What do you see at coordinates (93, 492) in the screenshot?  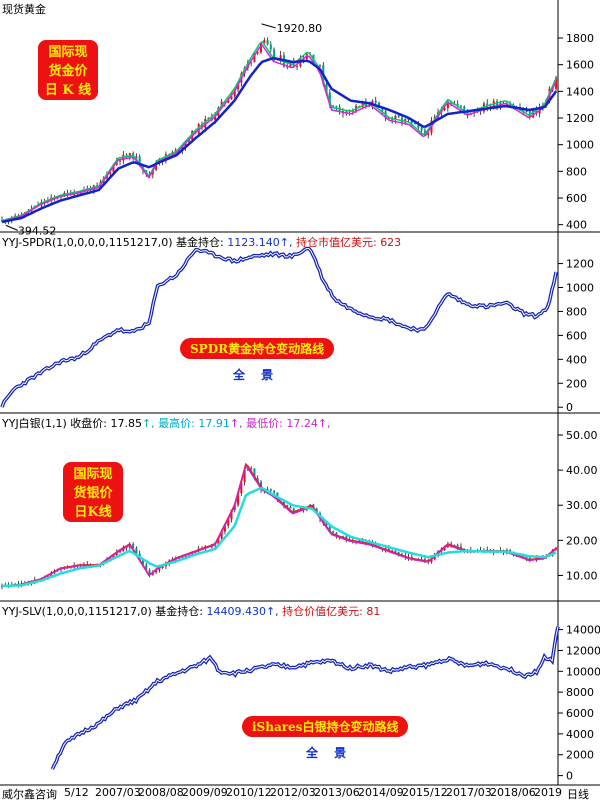 I see `silver-label-box: 国际现 货银价 日K线` at bounding box center [93, 492].